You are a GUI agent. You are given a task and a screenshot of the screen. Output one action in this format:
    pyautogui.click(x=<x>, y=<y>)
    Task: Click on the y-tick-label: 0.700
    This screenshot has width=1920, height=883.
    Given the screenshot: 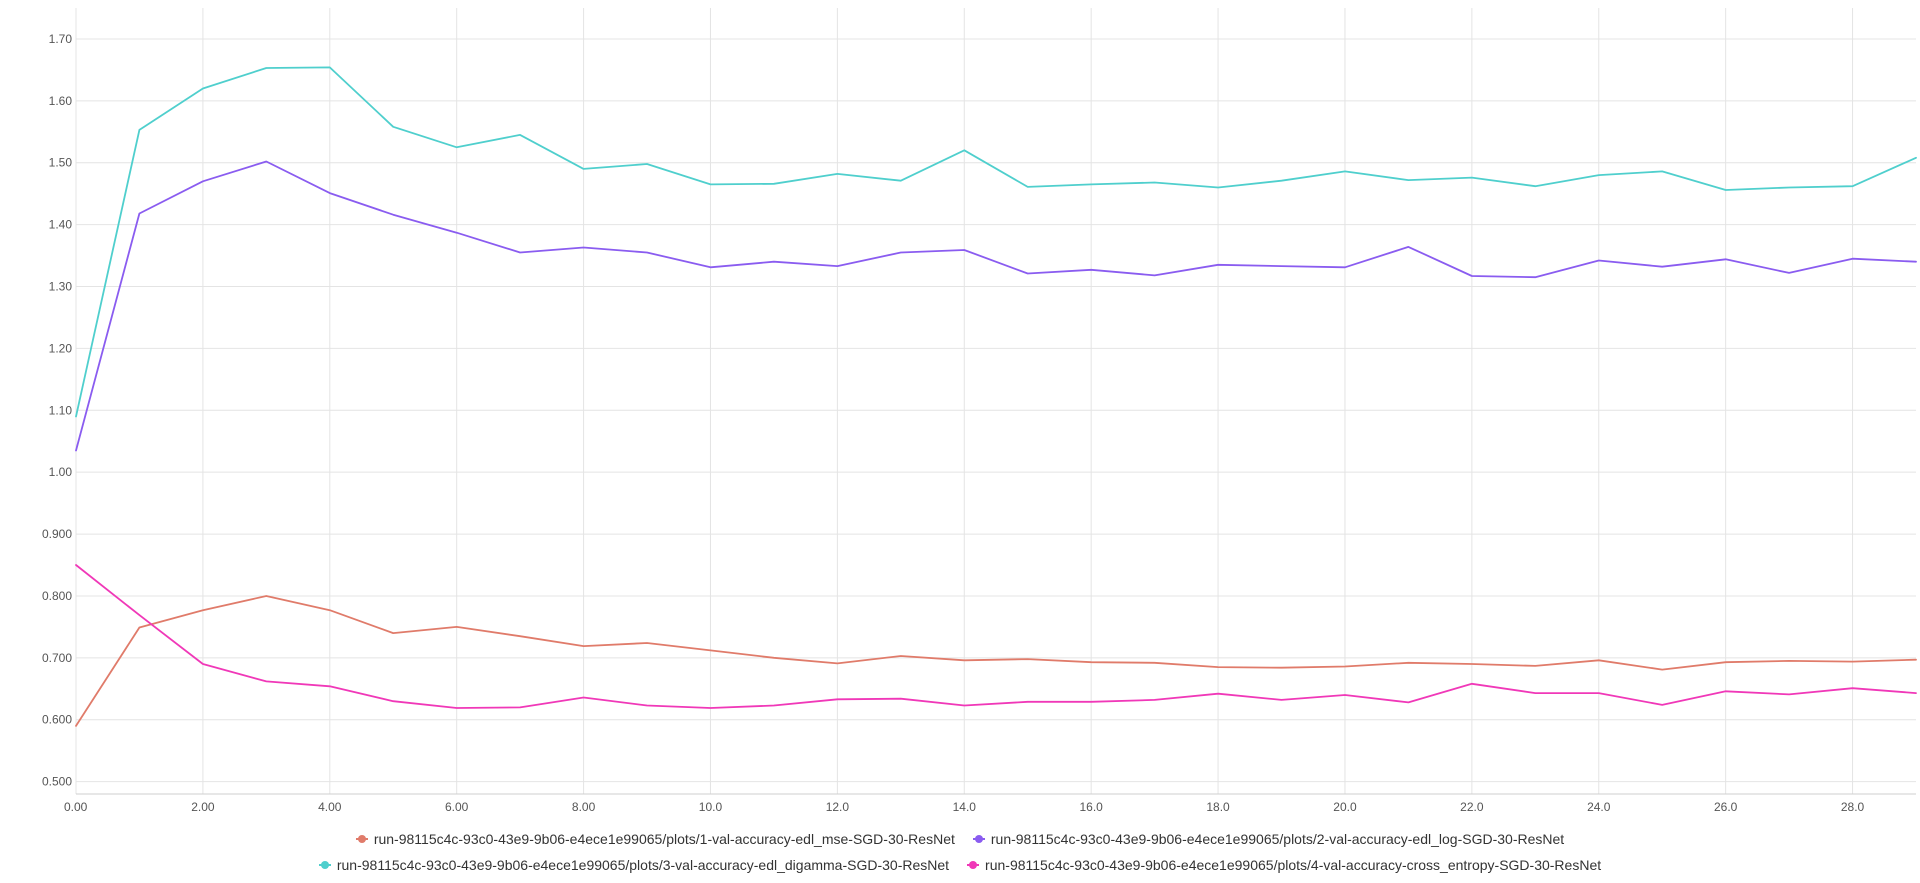 What is the action you would take?
    pyautogui.click(x=57, y=658)
    